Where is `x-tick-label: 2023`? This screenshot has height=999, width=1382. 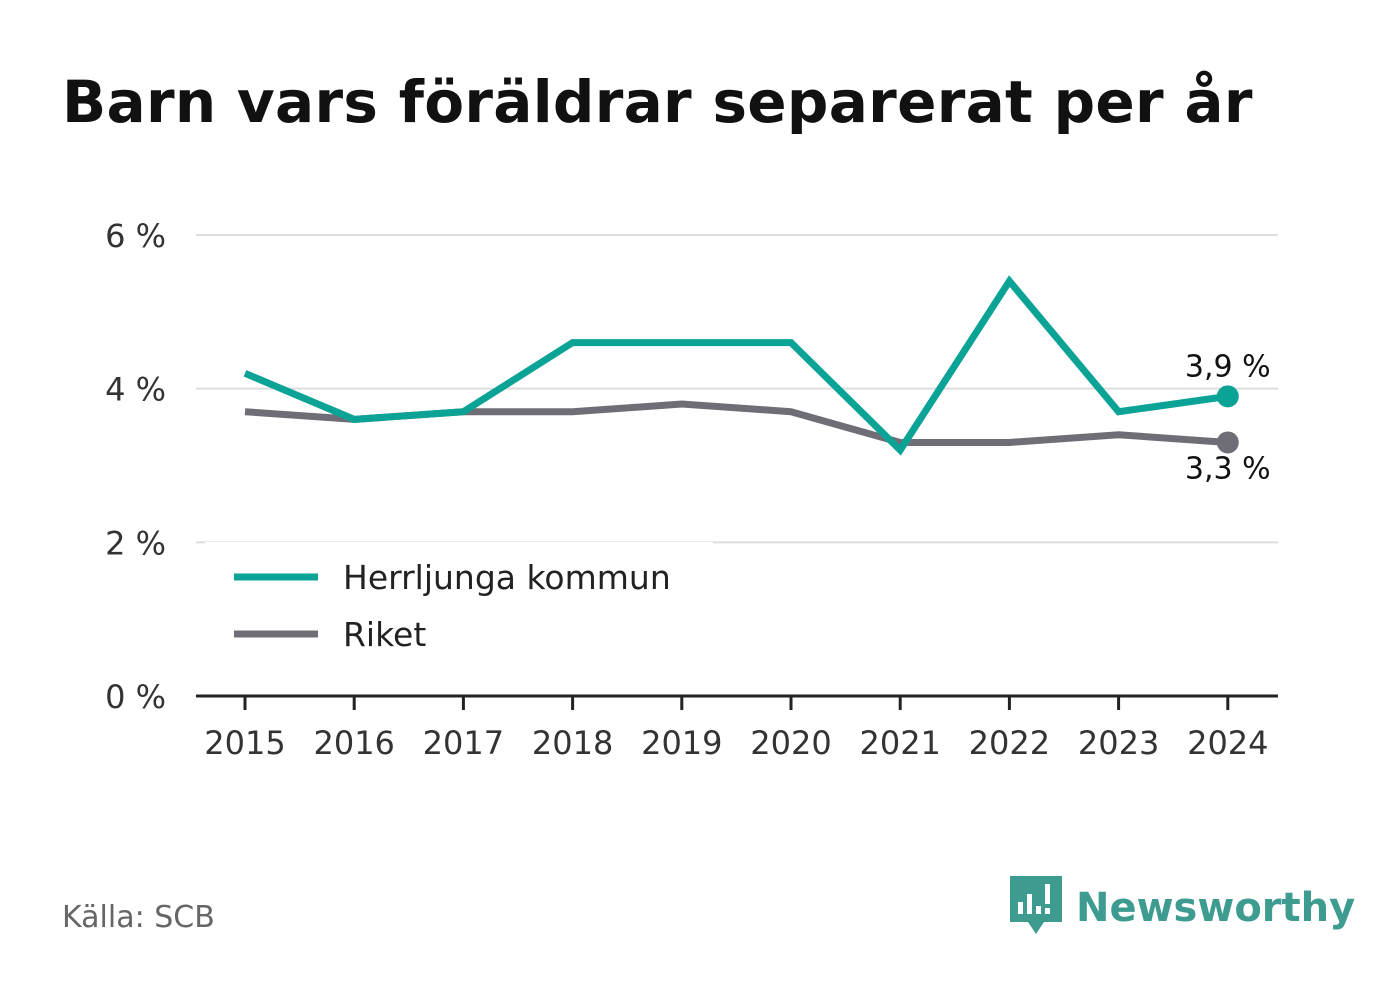 x-tick-label: 2023 is located at coordinates (1118, 743).